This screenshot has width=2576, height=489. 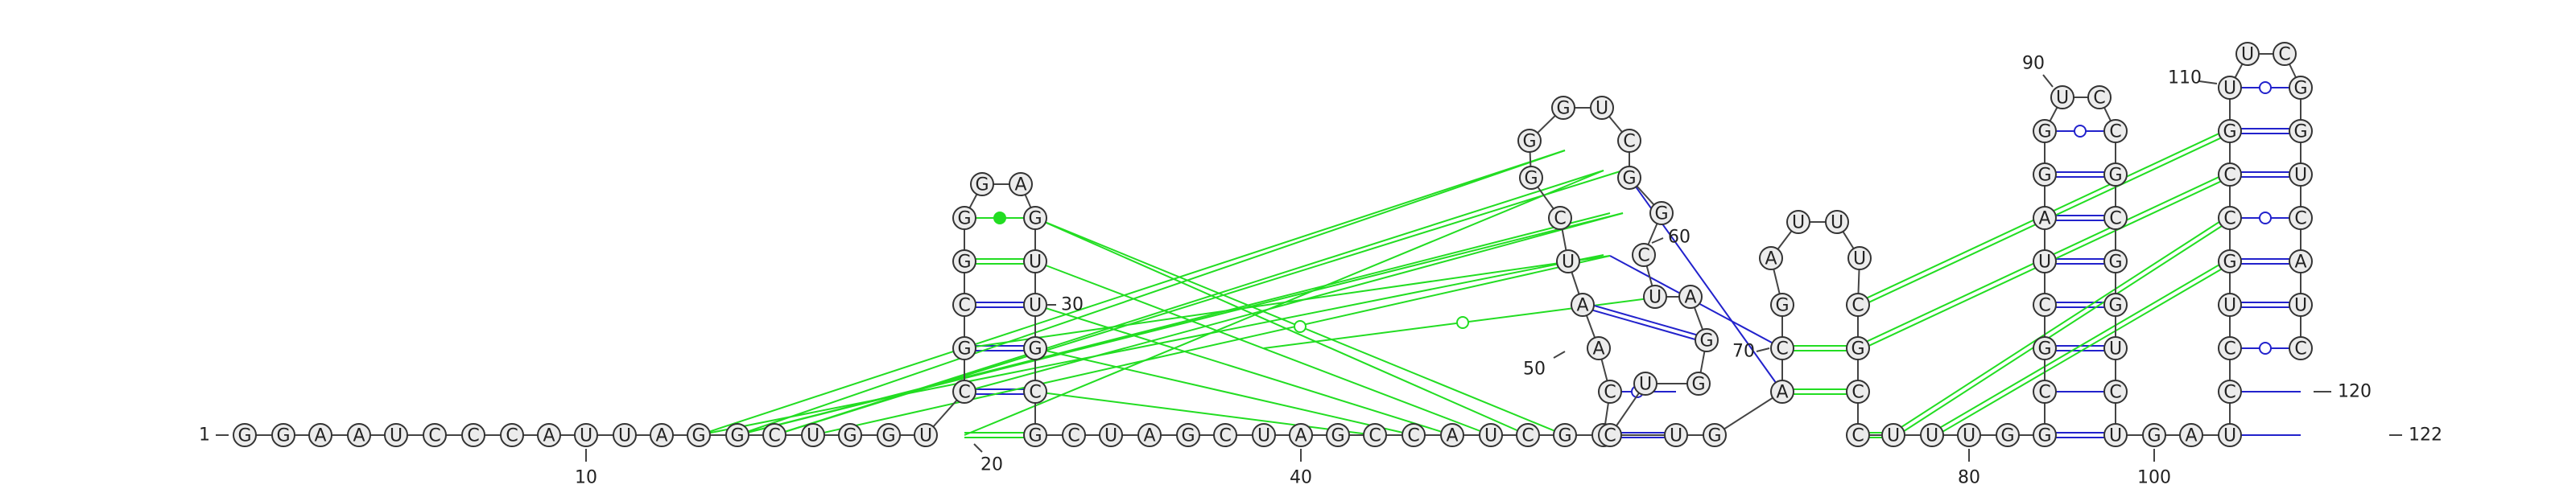 What do you see at coordinates (1969, 478) in the screenshot?
I see `svg-text: 80` at bounding box center [1969, 478].